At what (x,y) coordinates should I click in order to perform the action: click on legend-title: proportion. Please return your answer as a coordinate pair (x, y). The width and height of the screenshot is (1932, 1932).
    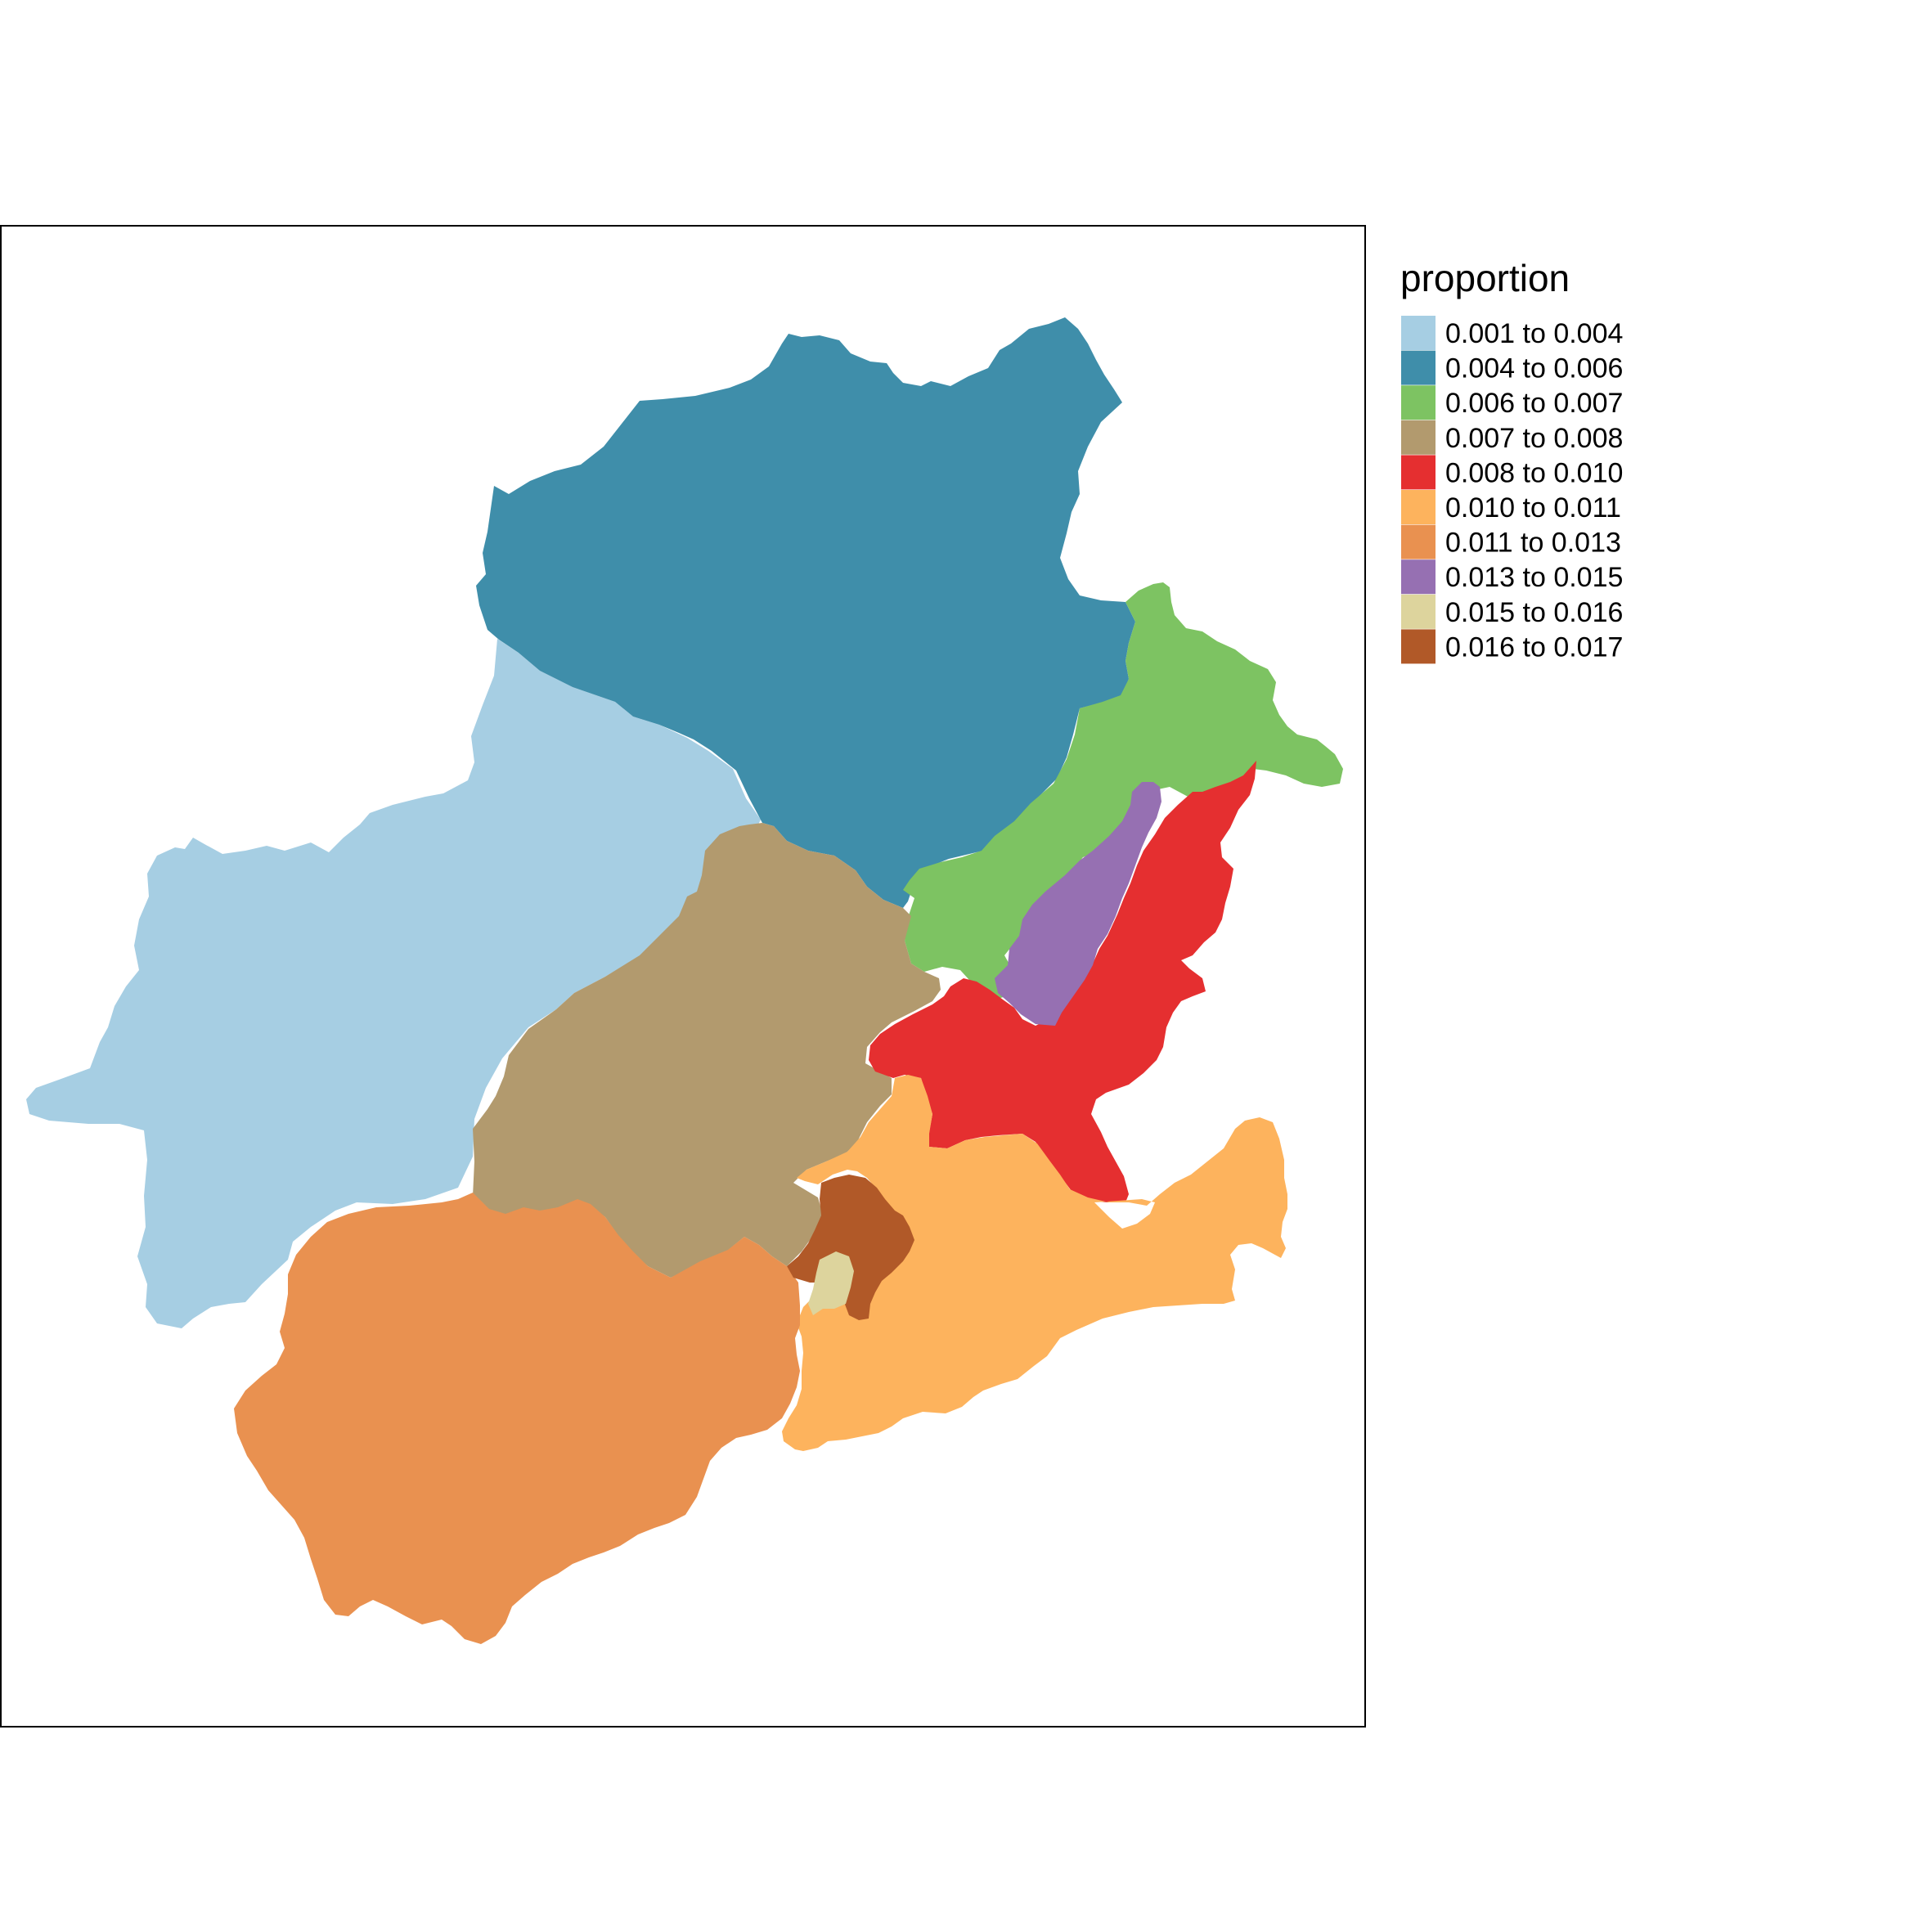
    Looking at the image, I should click on (1485, 278).